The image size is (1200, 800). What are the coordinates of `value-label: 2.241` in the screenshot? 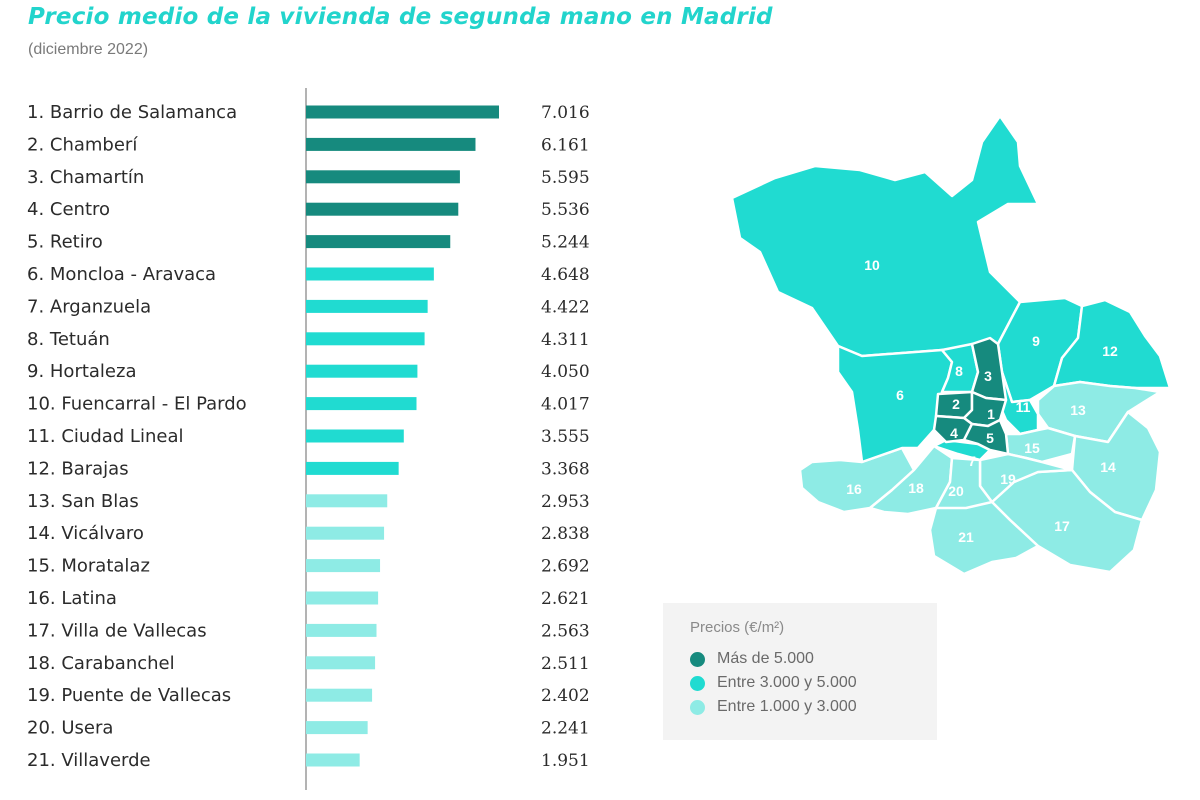 It's located at (565, 729).